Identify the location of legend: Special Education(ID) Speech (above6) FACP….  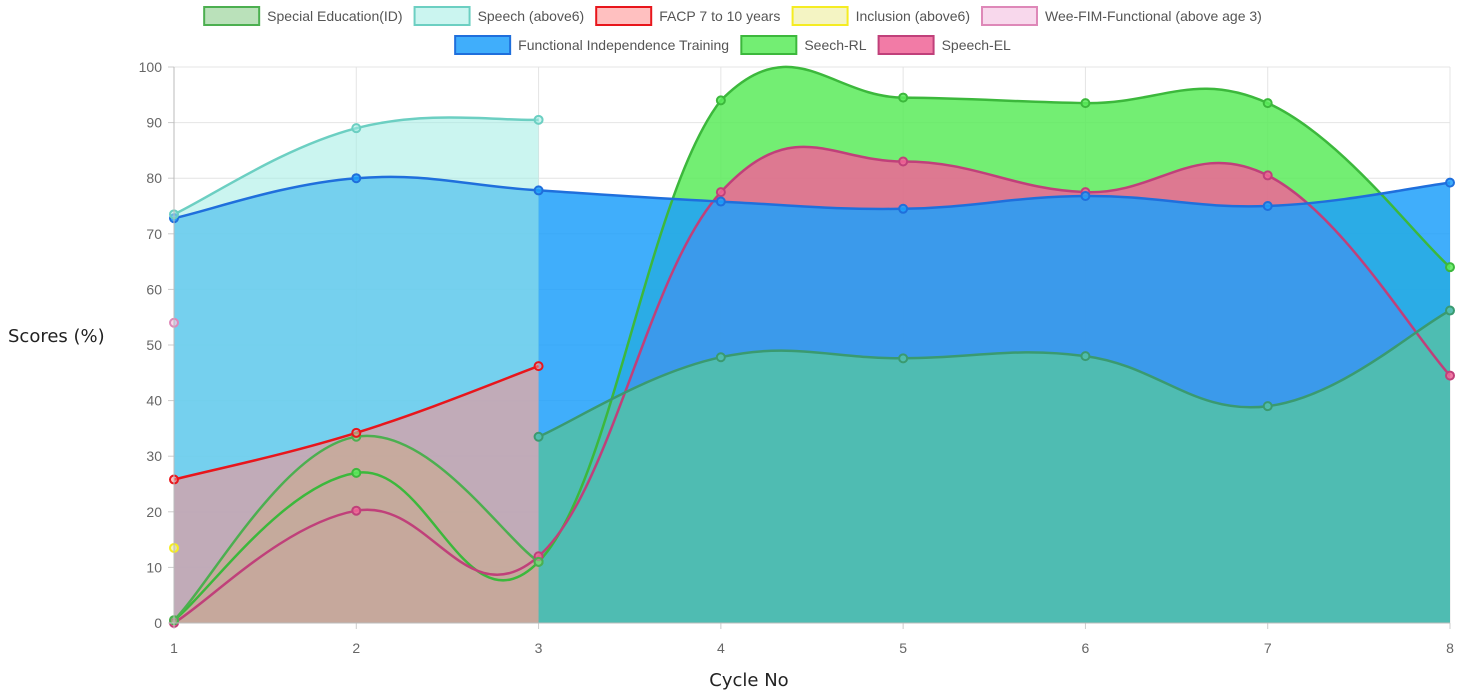
(732, 30).